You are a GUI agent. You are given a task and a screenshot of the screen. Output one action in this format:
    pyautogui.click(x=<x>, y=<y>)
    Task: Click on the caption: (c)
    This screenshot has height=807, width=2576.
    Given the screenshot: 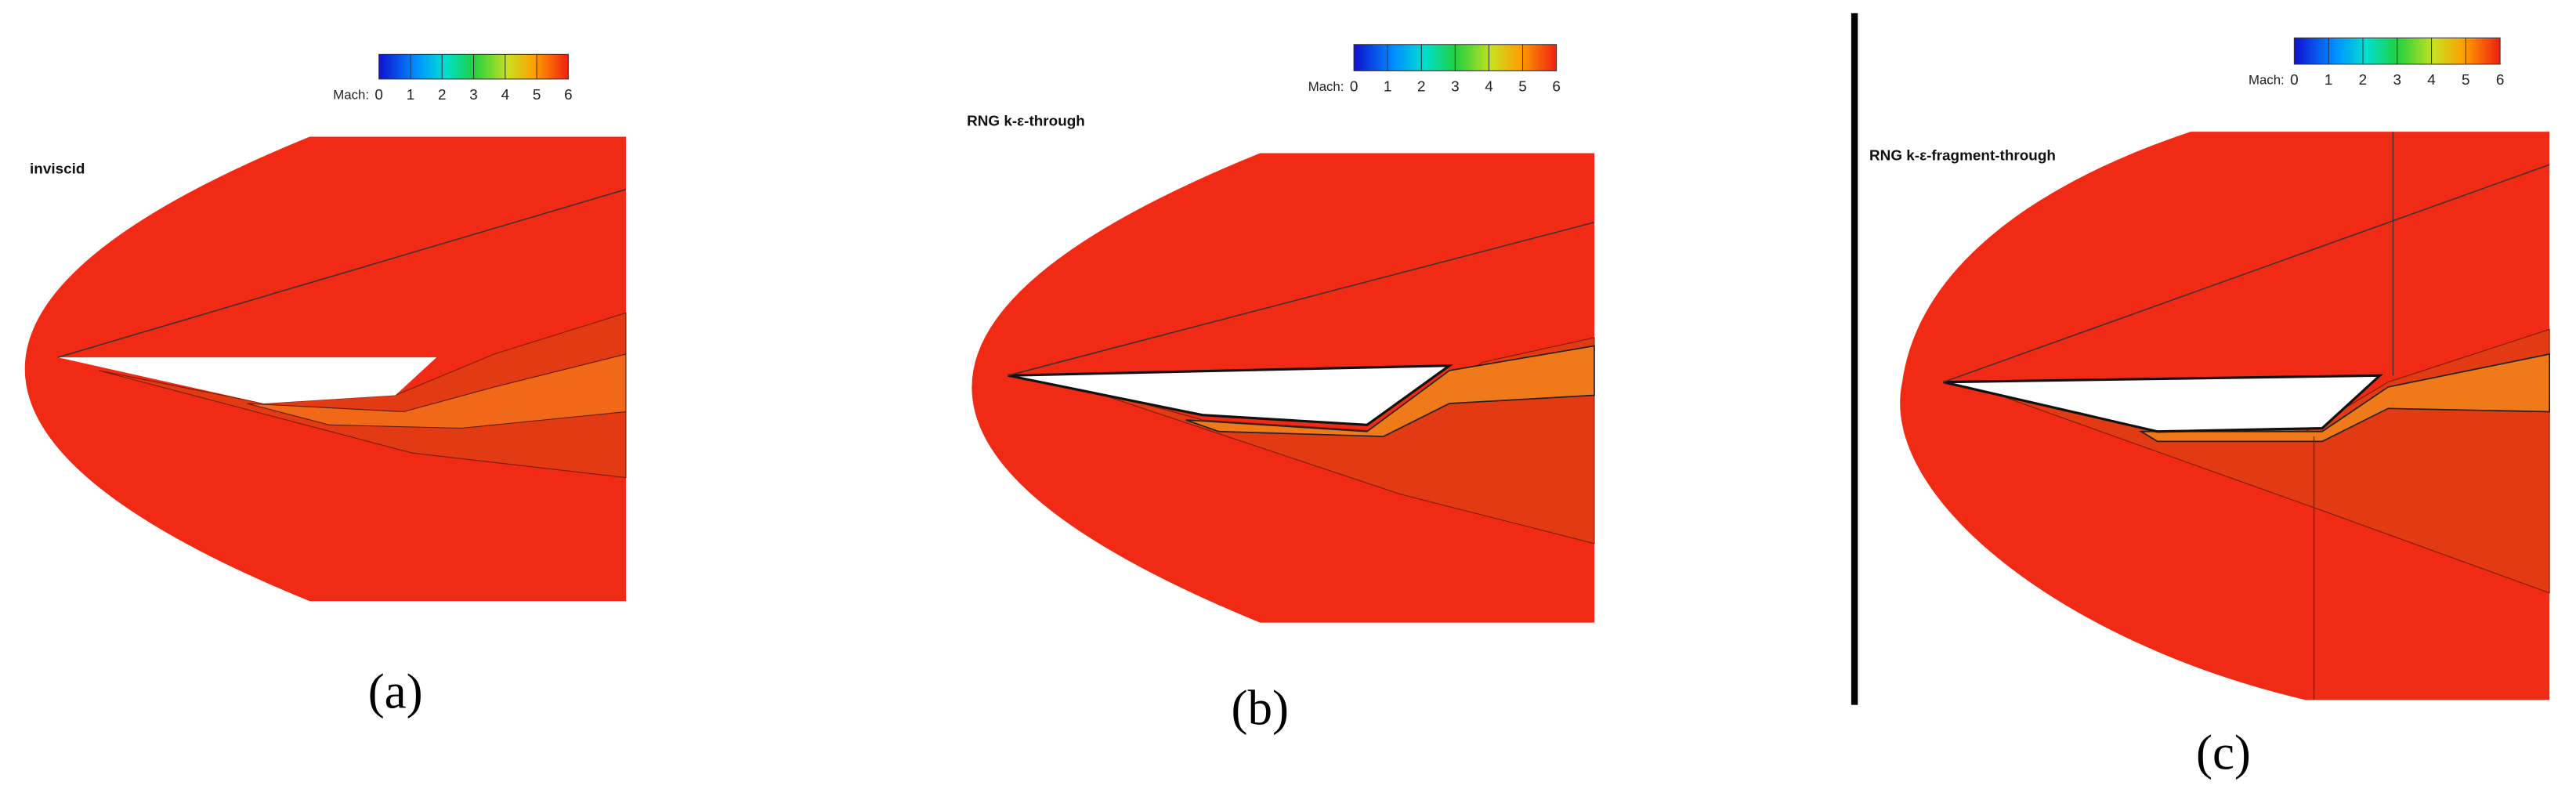 What is the action you would take?
    pyautogui.click(x=2223, y=752)
    